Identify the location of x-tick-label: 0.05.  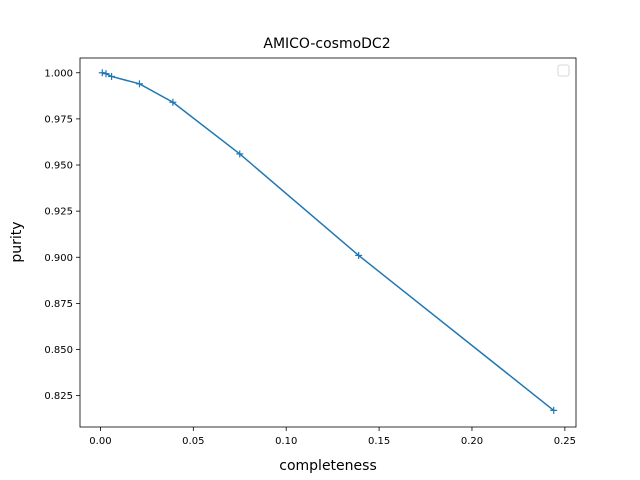
(193, 441).